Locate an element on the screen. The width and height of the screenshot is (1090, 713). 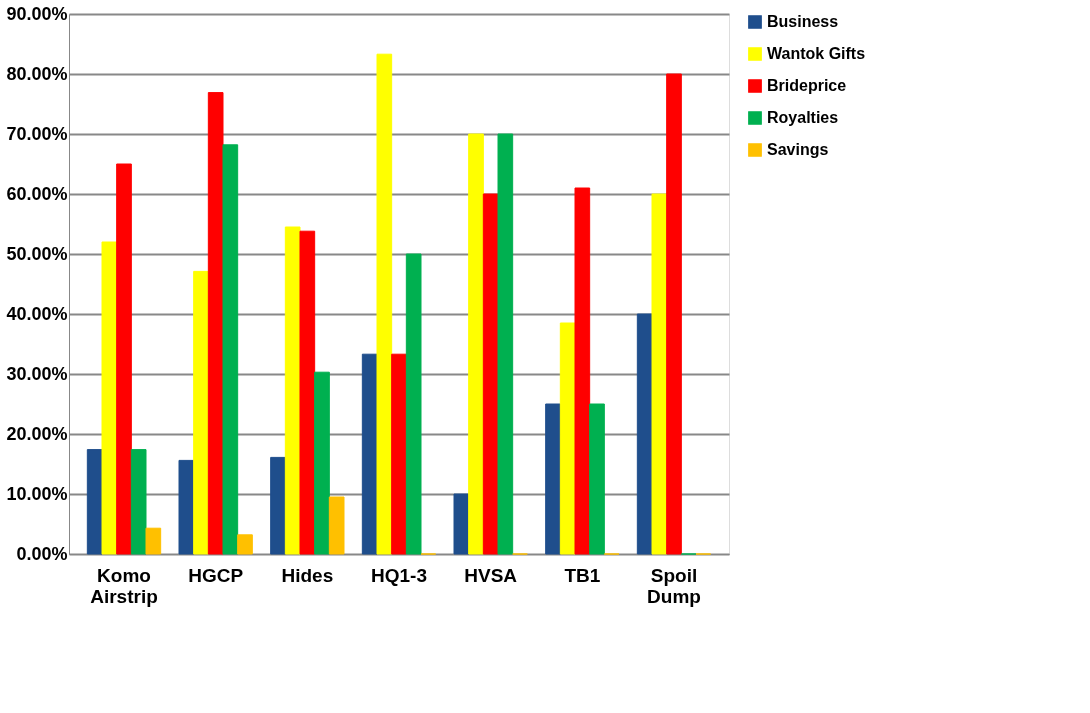
y-tick-label: 0.00% is located at coordinates (42, 553).